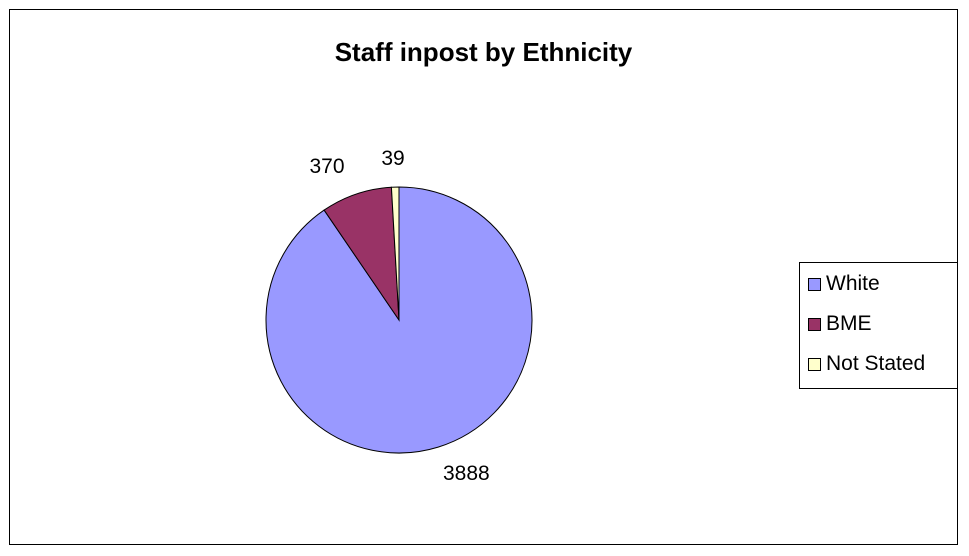  What do you see at coordinates (483, 52) in the screenshot?
I see `chart-title: Staff inpost by Ethnicity` at bounding box center [483, 52].